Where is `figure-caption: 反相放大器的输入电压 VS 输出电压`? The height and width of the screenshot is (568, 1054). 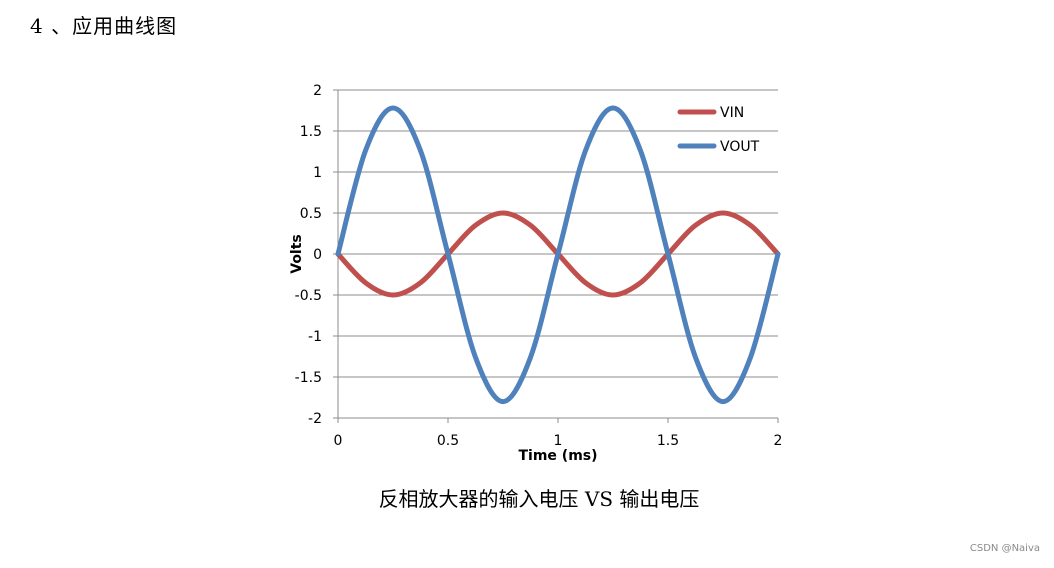
figure-caption: 反相放大器的输入电压 VS 输出电压 is located at coordinates (527, 497).